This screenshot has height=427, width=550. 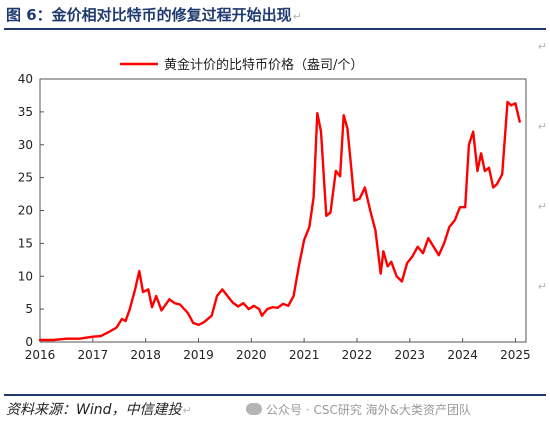 I want to click on figure-title: 图 6：金价相对比特币的修复过程开始出现↵, so click(x=154, y=14).